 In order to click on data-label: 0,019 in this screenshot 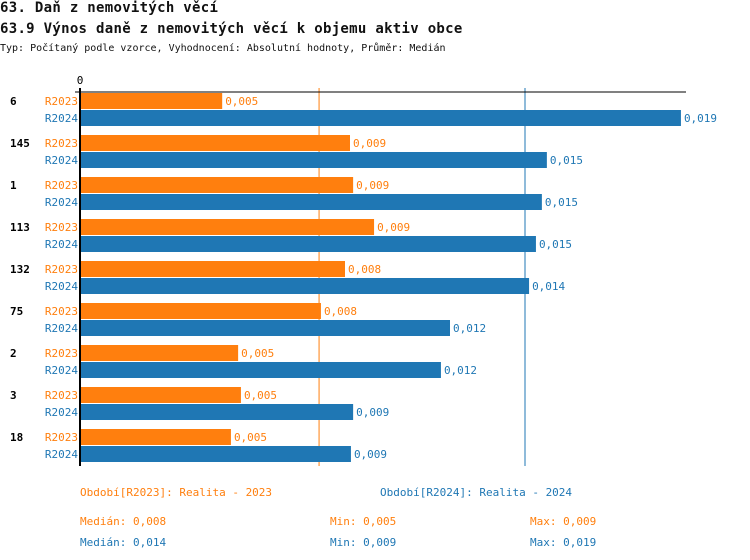, I will do `click(700, 118)`.